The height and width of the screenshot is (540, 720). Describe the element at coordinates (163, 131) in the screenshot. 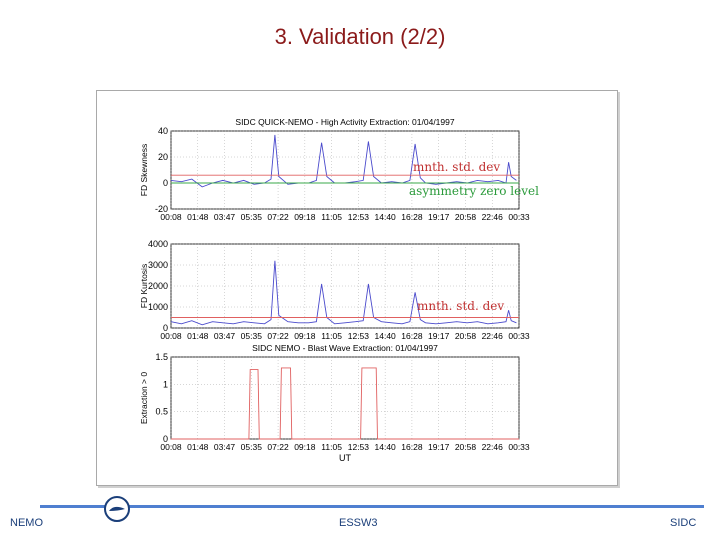

I see `y-tick-label: 40` at that location.